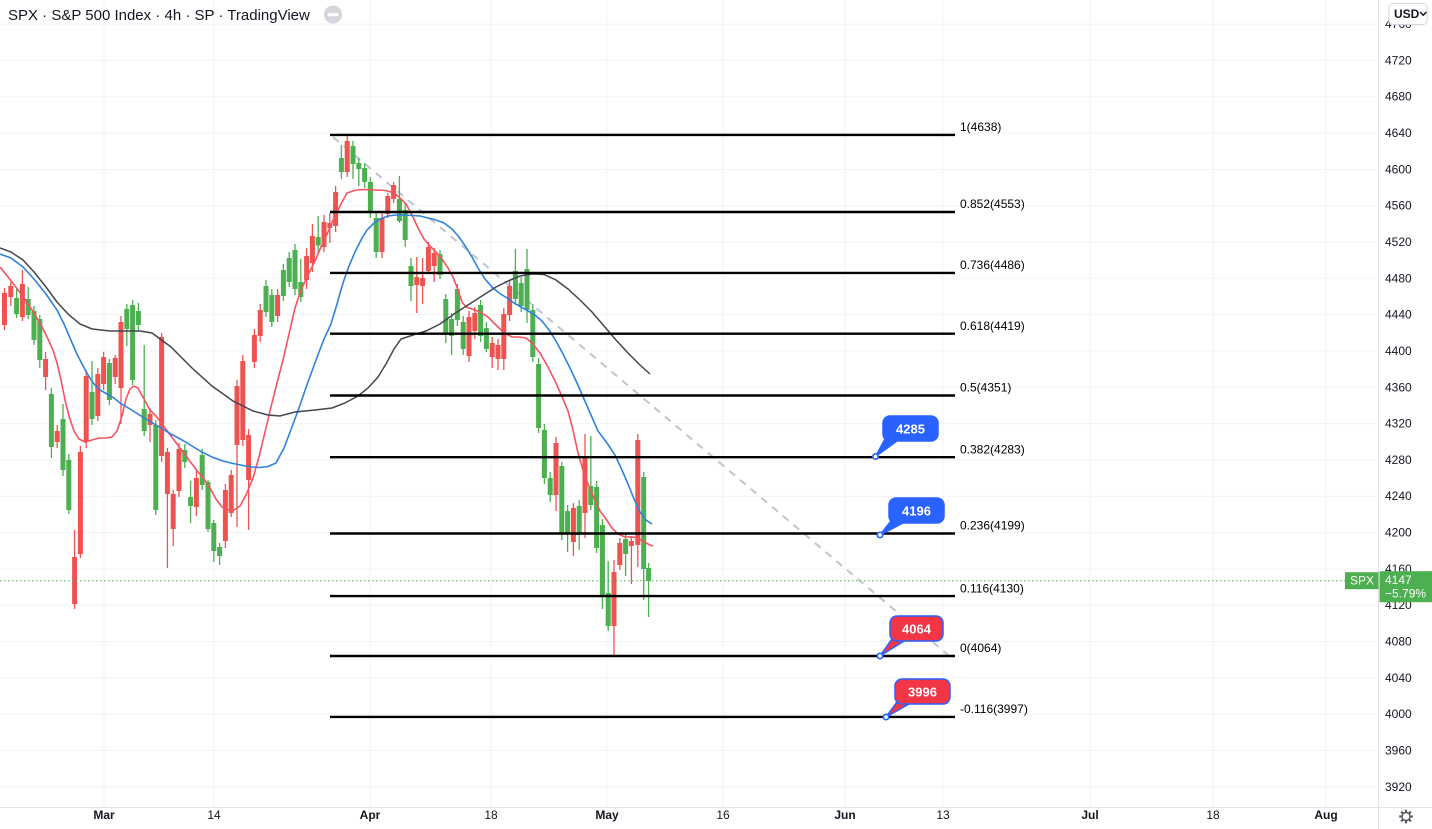 The width and height of the screenshot is (1432, 829). What do you see at coordinates (1398, 60) in the screenshot?
I see `svg-text: 4720` at bounding box center [1398, 60].